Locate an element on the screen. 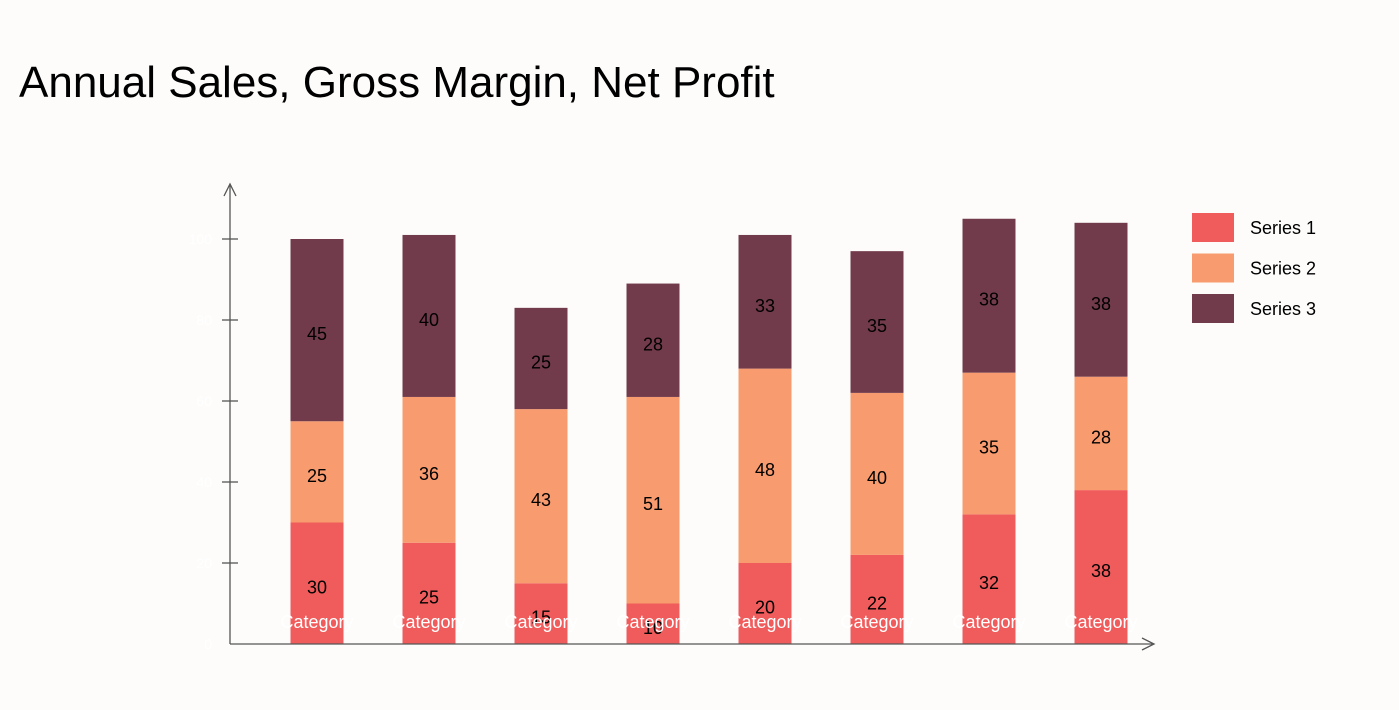  data-label: 30 is located at coordinates (317, 587).